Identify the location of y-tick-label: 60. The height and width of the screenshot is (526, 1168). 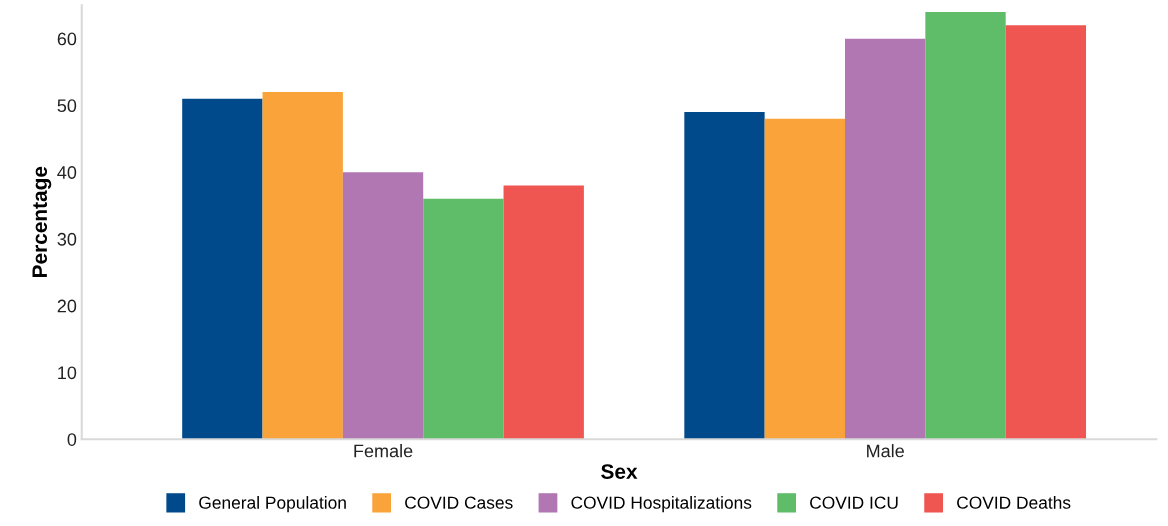
(67, 39).